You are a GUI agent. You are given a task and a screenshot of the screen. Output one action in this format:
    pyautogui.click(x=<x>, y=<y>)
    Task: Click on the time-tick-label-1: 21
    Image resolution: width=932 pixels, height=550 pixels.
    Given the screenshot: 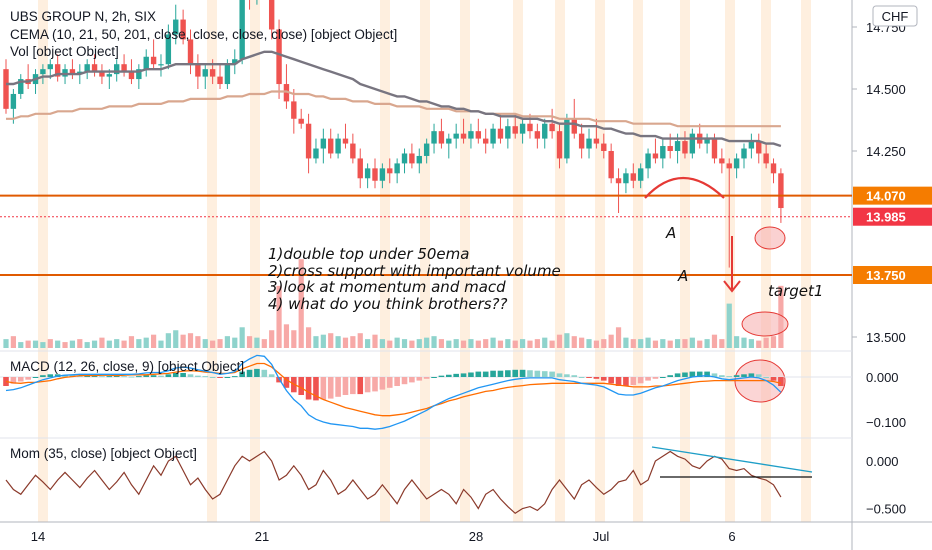 What is the action you would take?
    pyautogui.click(x=262, y=536)
    